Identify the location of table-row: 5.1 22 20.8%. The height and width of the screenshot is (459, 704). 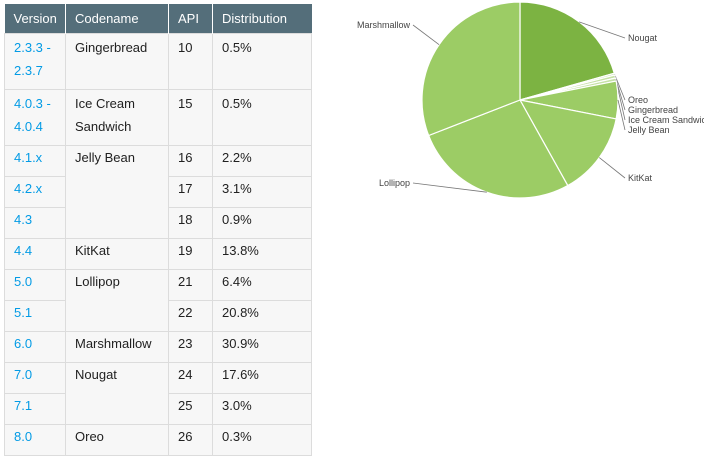
(158, 316).